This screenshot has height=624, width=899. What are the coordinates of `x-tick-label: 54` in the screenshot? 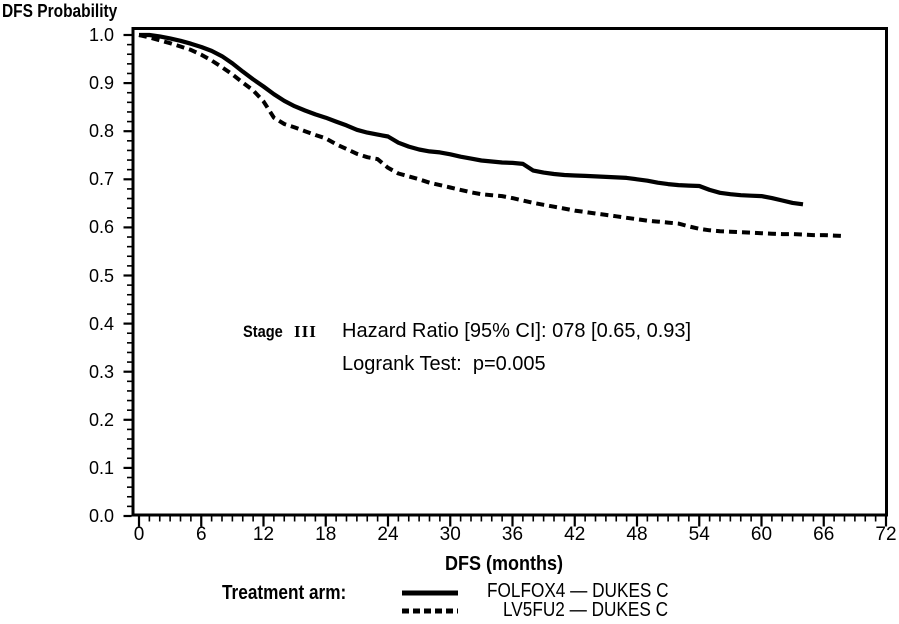 It's located at (699, 534).